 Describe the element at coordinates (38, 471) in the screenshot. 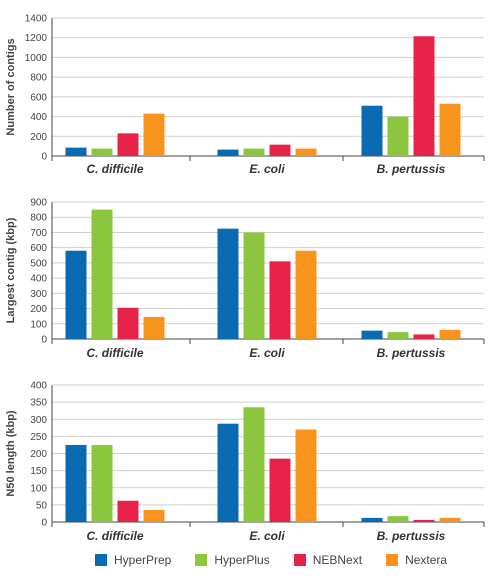

I see `y-tick-label-2-150: 150` at that location.